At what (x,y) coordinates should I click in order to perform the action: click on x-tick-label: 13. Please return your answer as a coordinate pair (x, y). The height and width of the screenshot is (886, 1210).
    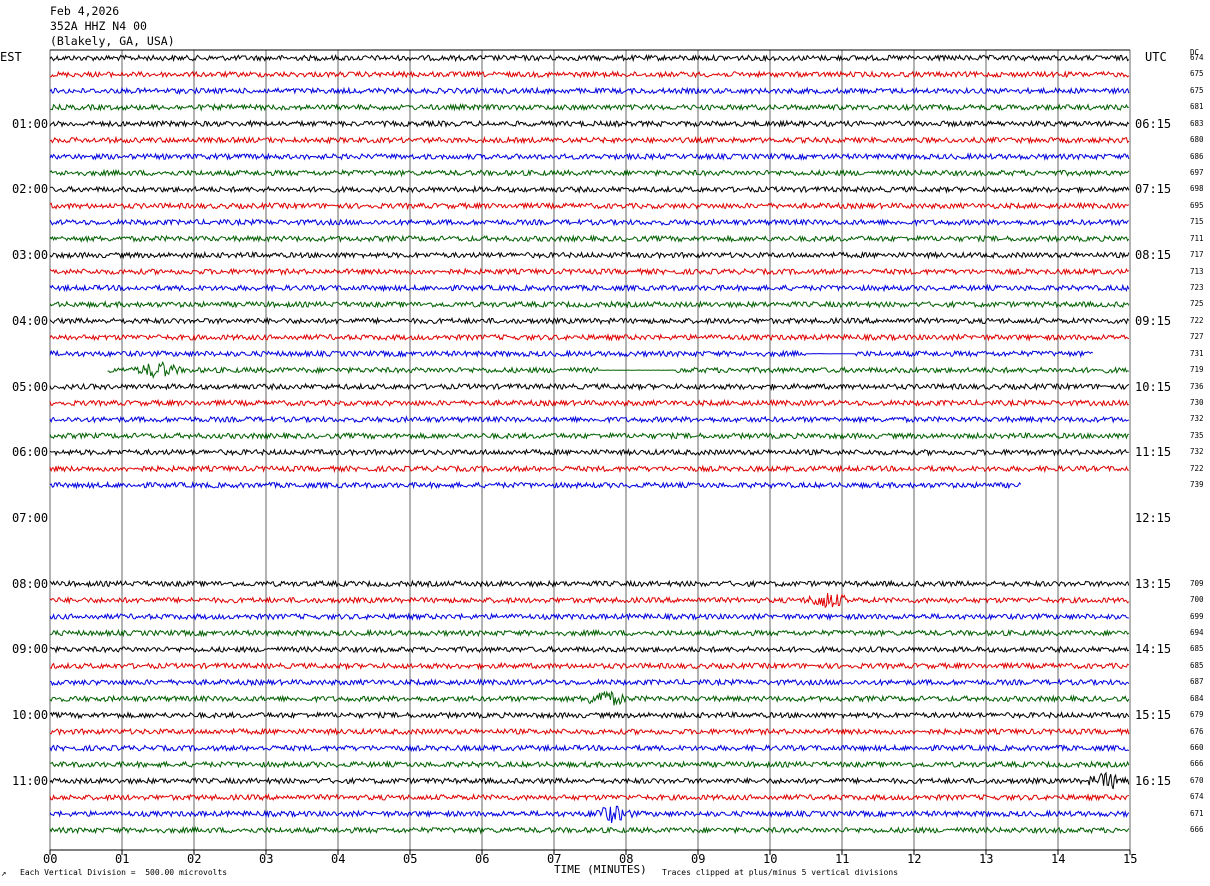
    Looking at the image, I should click on (986, 859).